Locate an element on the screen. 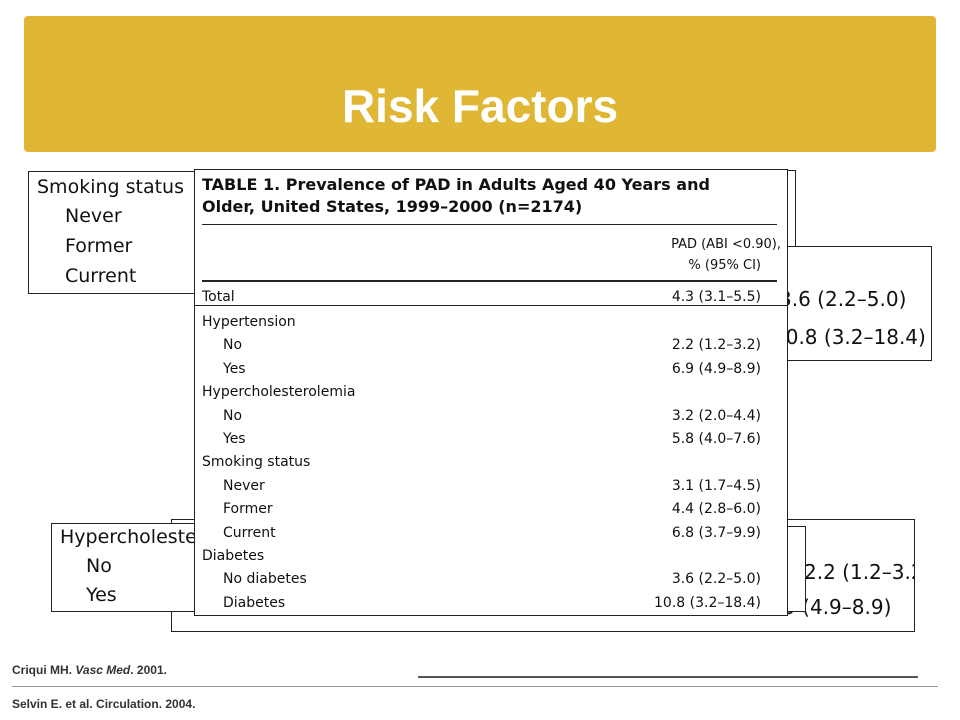 Image resolution: width=960 pixels, height=720 pixels. table-row-value: 3.6 (2.2–5.0) is located at coordinates (716, 579).